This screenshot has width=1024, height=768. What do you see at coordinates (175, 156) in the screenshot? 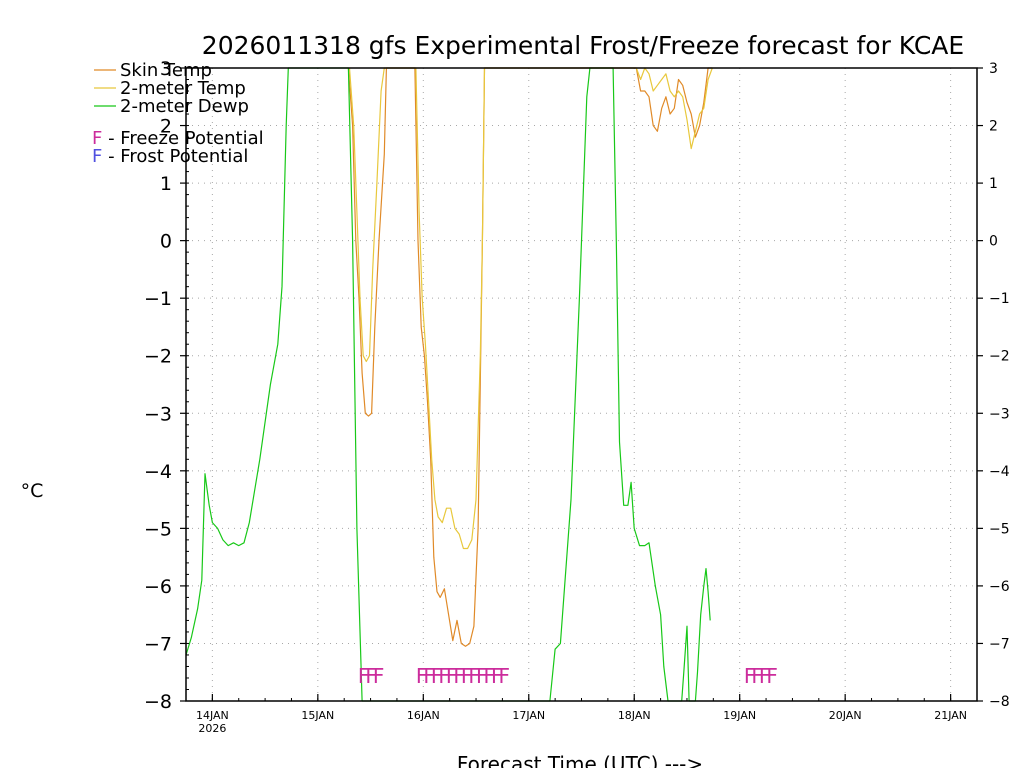
I see `legend-note-text: - Frost Potential` at bounding box center [175, 156].